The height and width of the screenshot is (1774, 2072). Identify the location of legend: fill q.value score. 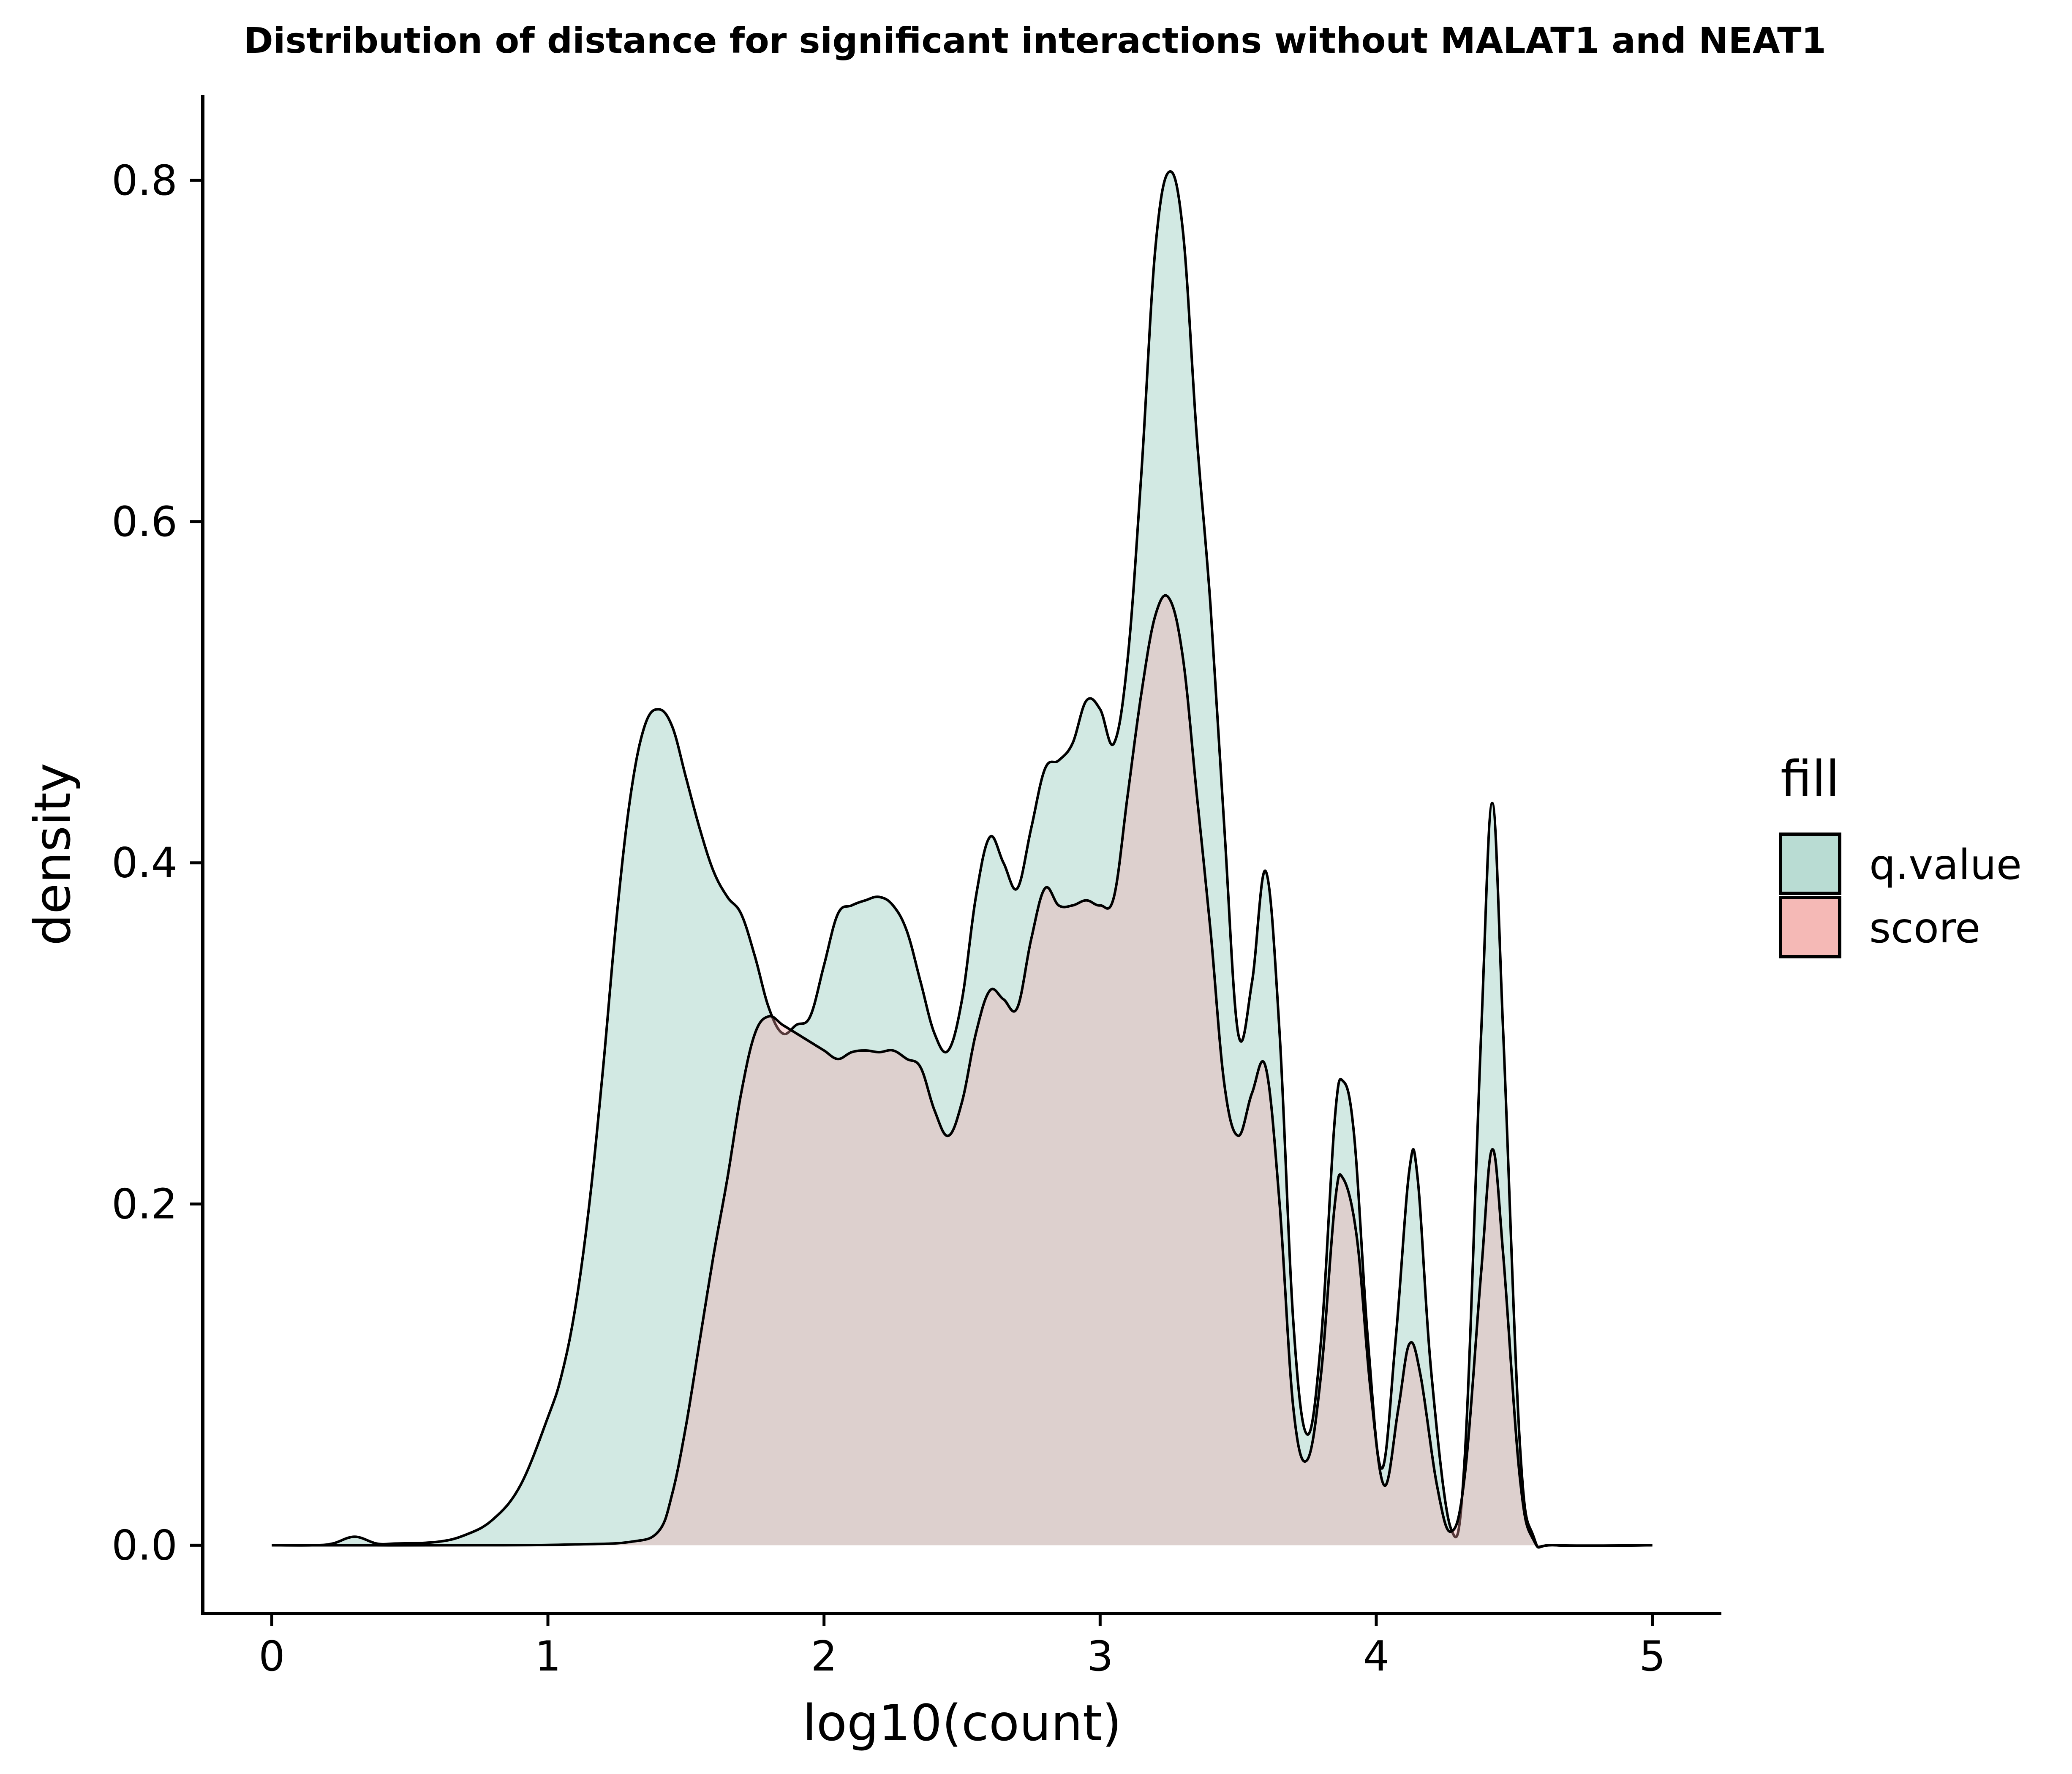
(1900, 854).